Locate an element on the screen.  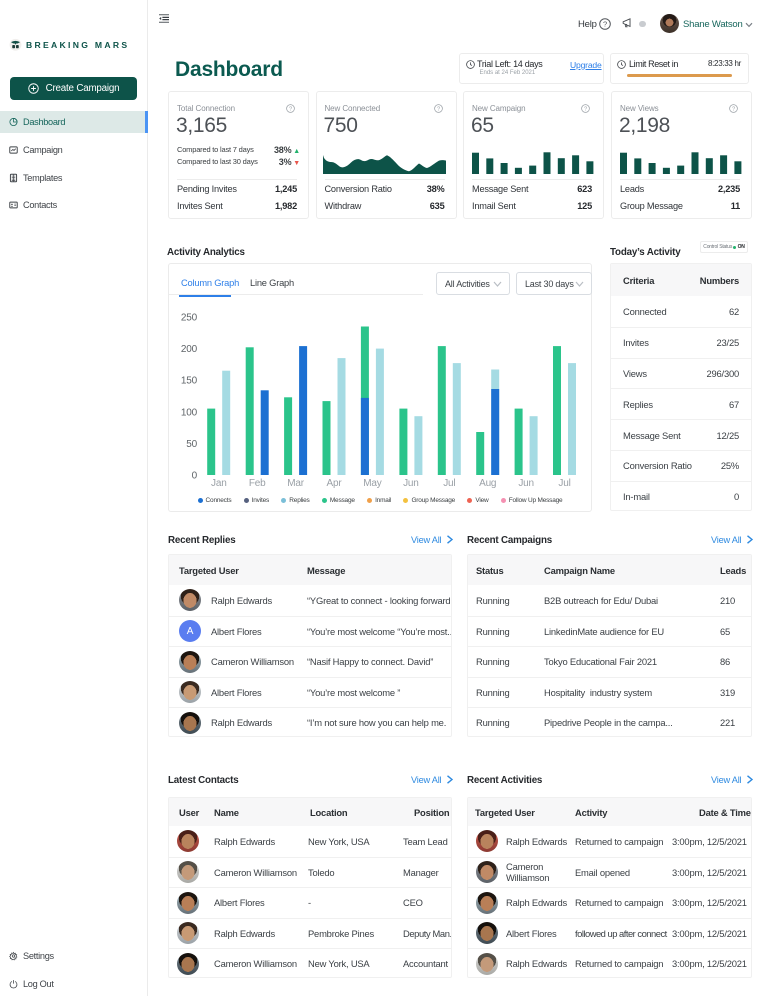
svg-text: 200 is located at coordinates (189, 349).